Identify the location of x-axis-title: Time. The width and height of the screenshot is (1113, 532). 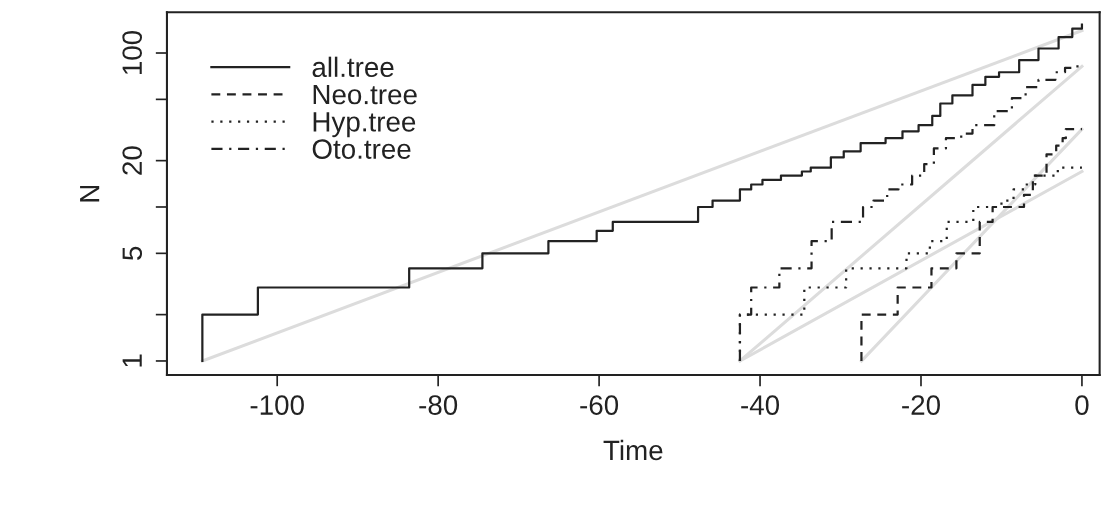
(633, 450).